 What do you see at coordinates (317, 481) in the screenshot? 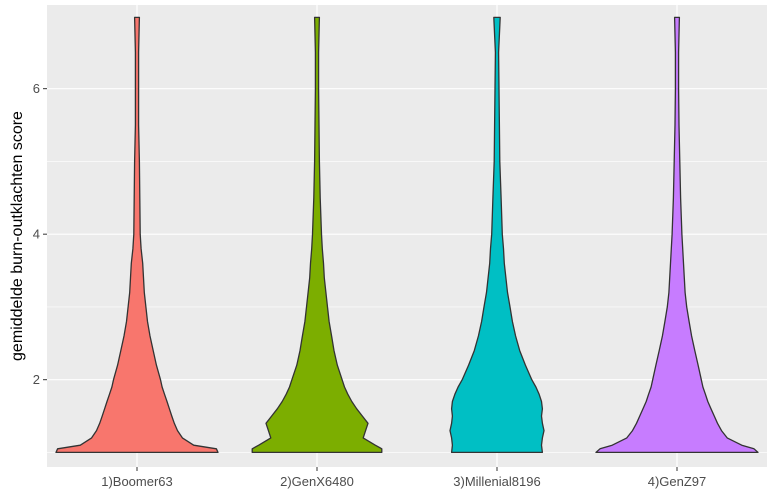
I see `x-tick-label: 2)GenX6480` at bounding box center [317, 481].